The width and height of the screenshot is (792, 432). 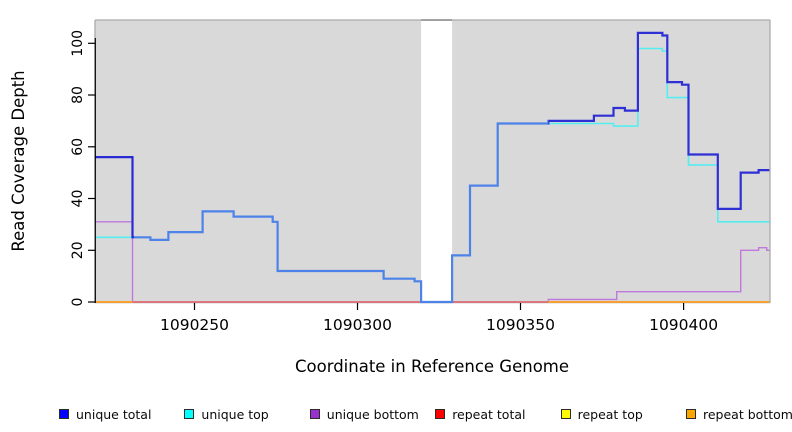 What do you see at coordinates (78, 250) in the screenshot?
I see `y-axis-tick-label: 20` at bounding box center [78, 250].